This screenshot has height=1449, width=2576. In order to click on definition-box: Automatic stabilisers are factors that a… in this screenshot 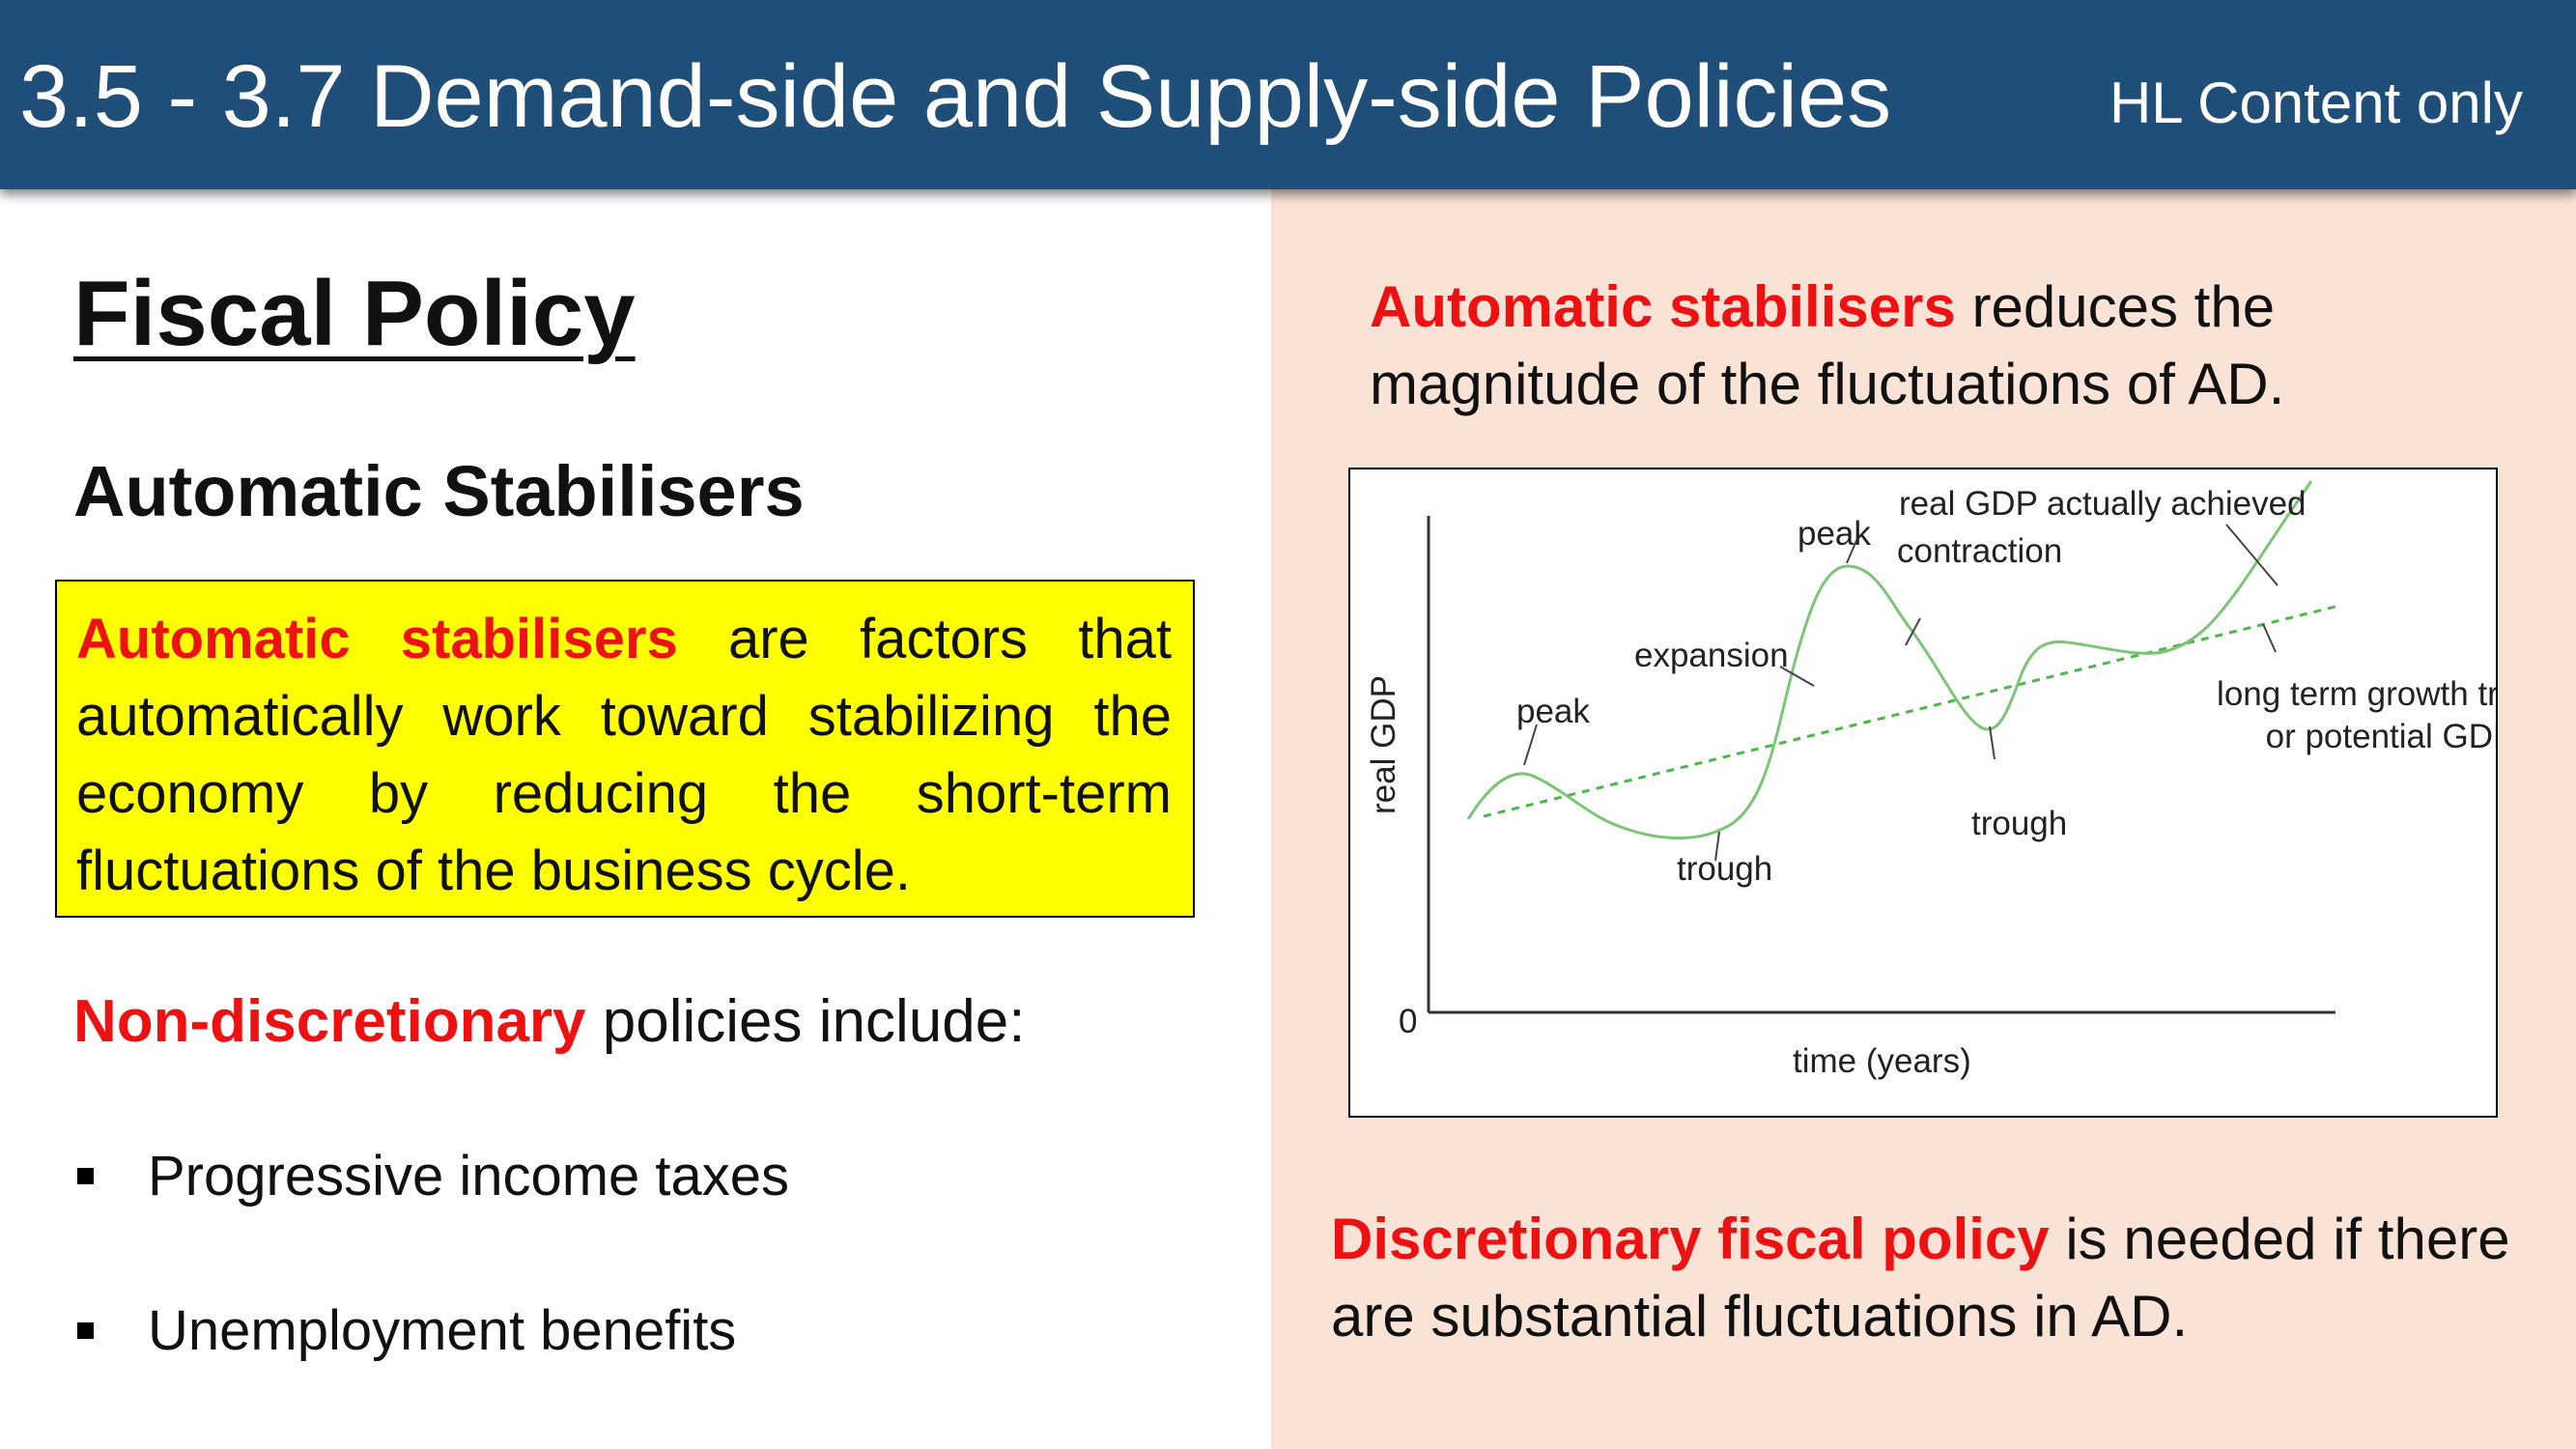, I will do `click(625, 749)`.